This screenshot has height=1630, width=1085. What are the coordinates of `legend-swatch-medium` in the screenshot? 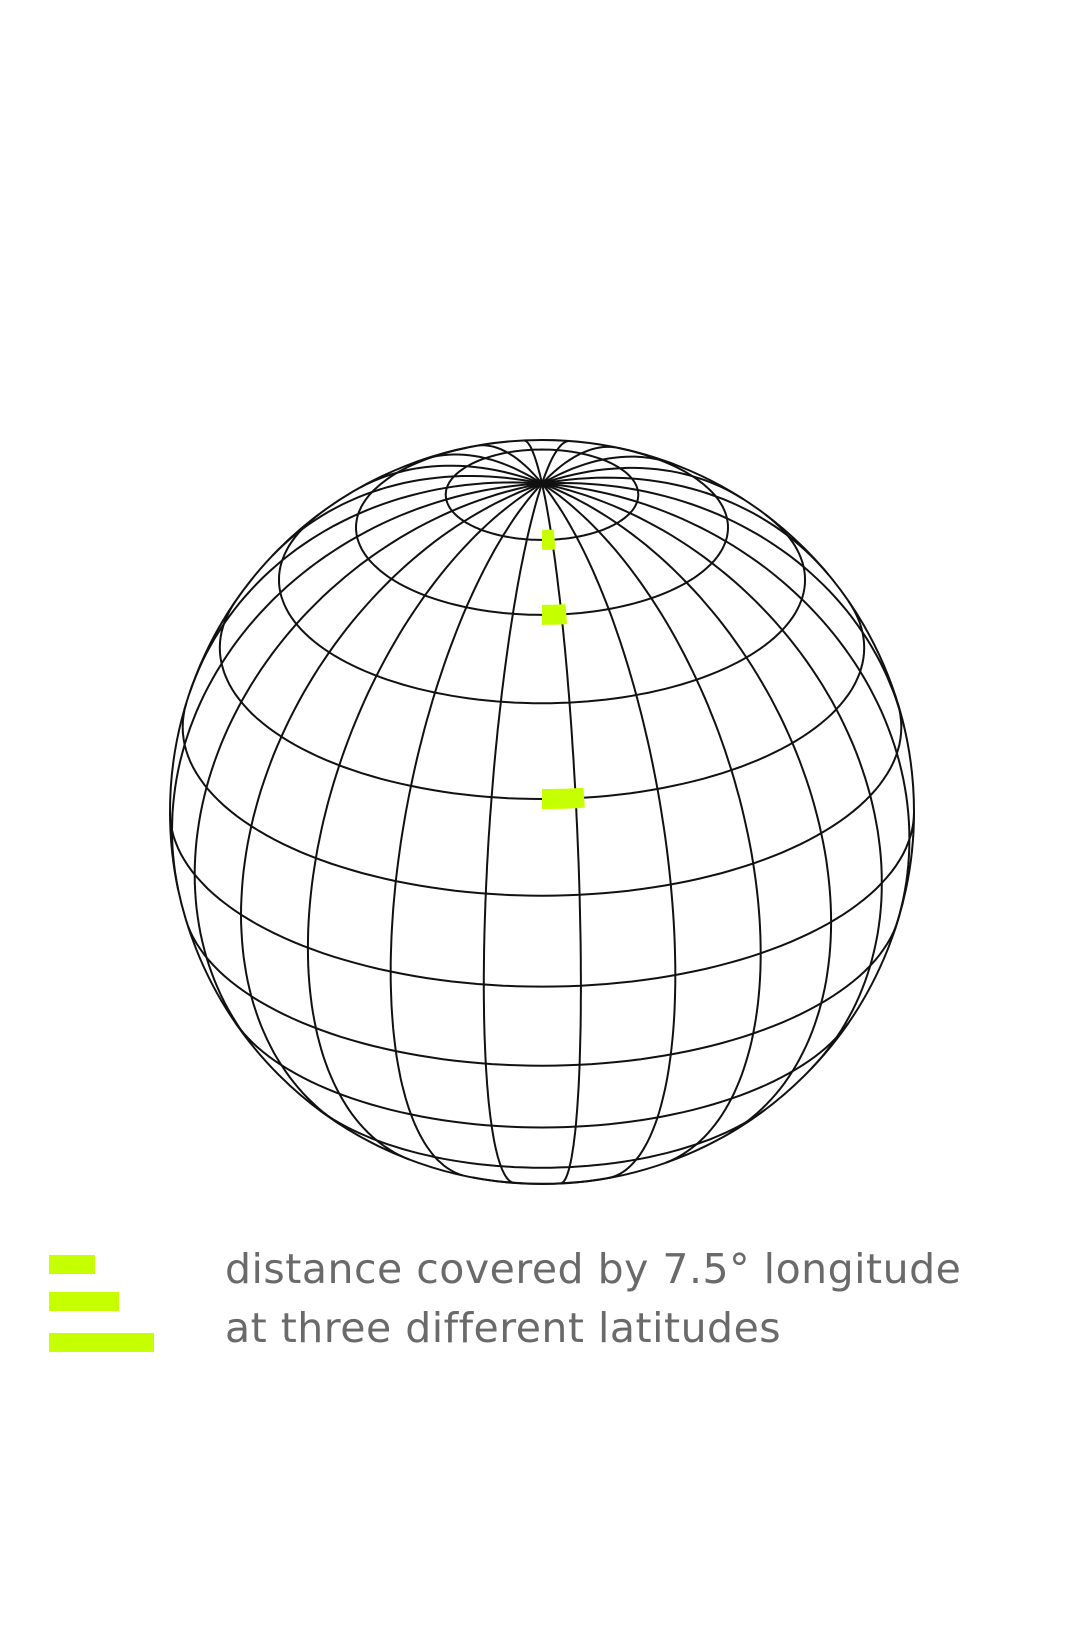 It's located at (84, 1301).